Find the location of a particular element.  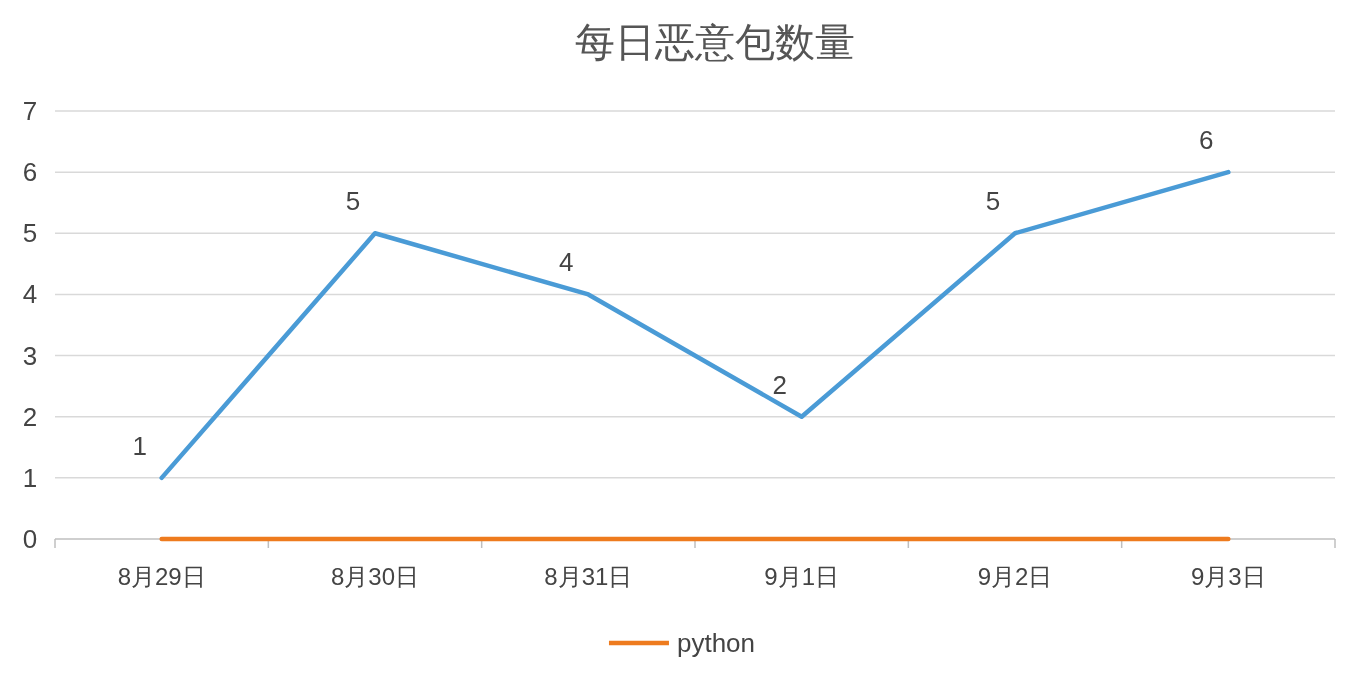

data-label: 1 is located at coordinates (139, 445).